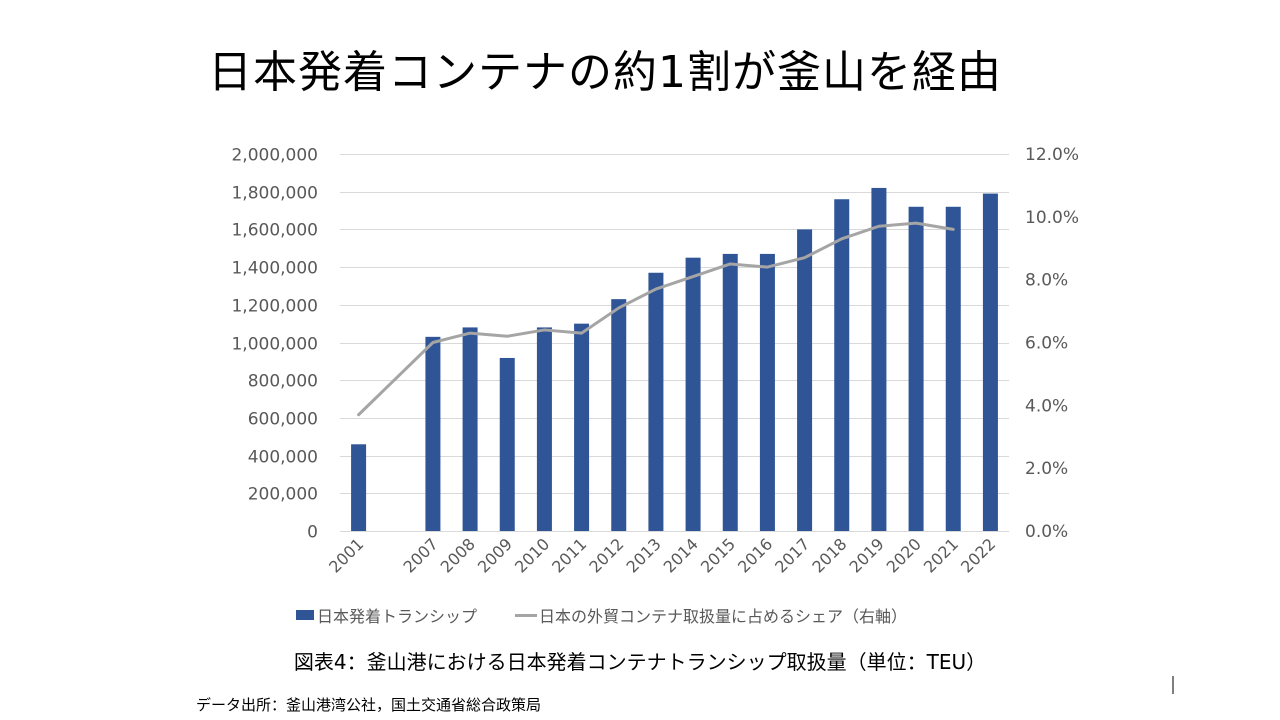 This screenshot has width=1280, height=720. Describe the element at coordinates (359, 487) in the screenshot. I see `bar-2001` at that location.